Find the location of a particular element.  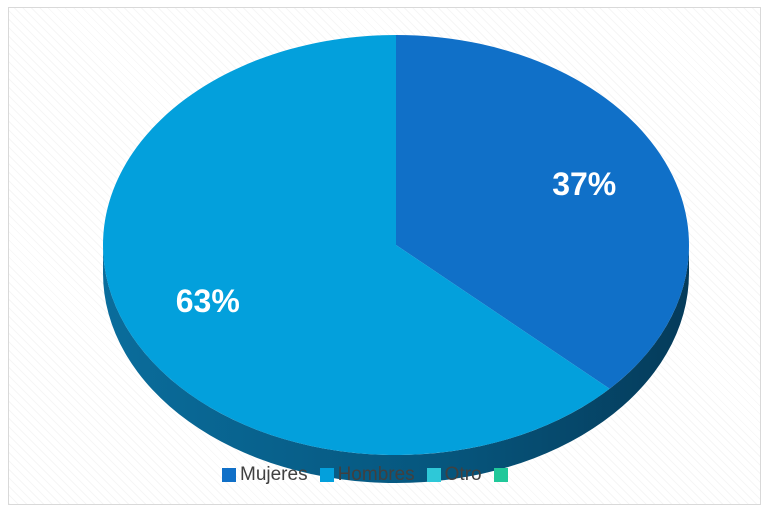

legend-item-hombres: Hombres is located at coordinates (367, 475).